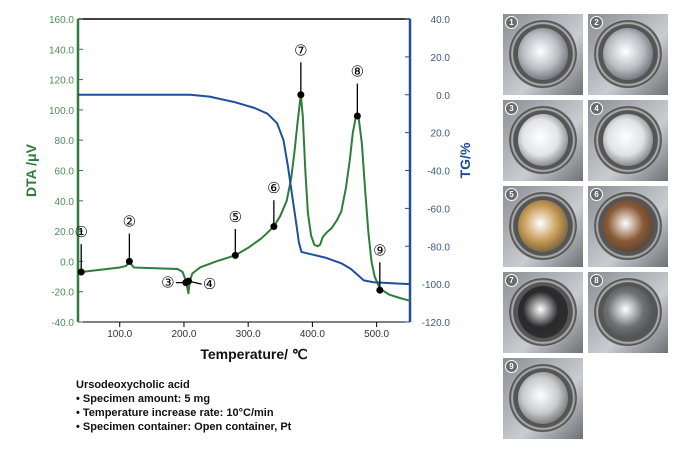 The width and height of the screenshot is (700, 450). I want to click on photo-number: 3, so click(511, 108).